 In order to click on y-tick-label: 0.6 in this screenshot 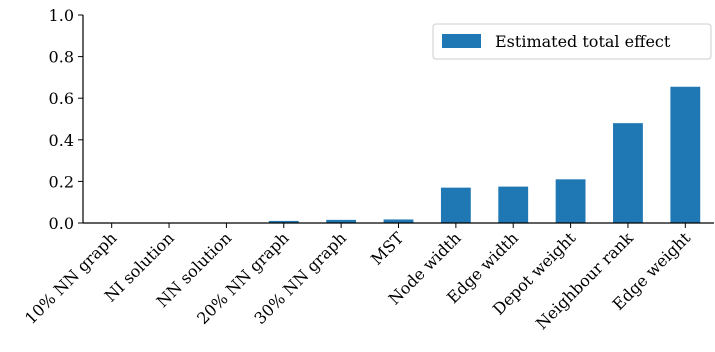, I will do `click(61, 98)`.